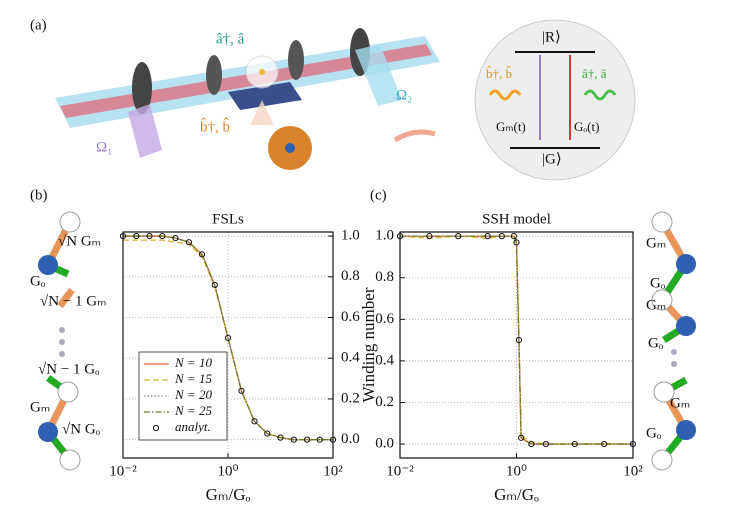  What do you see at coordinates (368, 344) in the screenshot?
I see `y-axis-label: Winding number` at bounding box center [368, 344].